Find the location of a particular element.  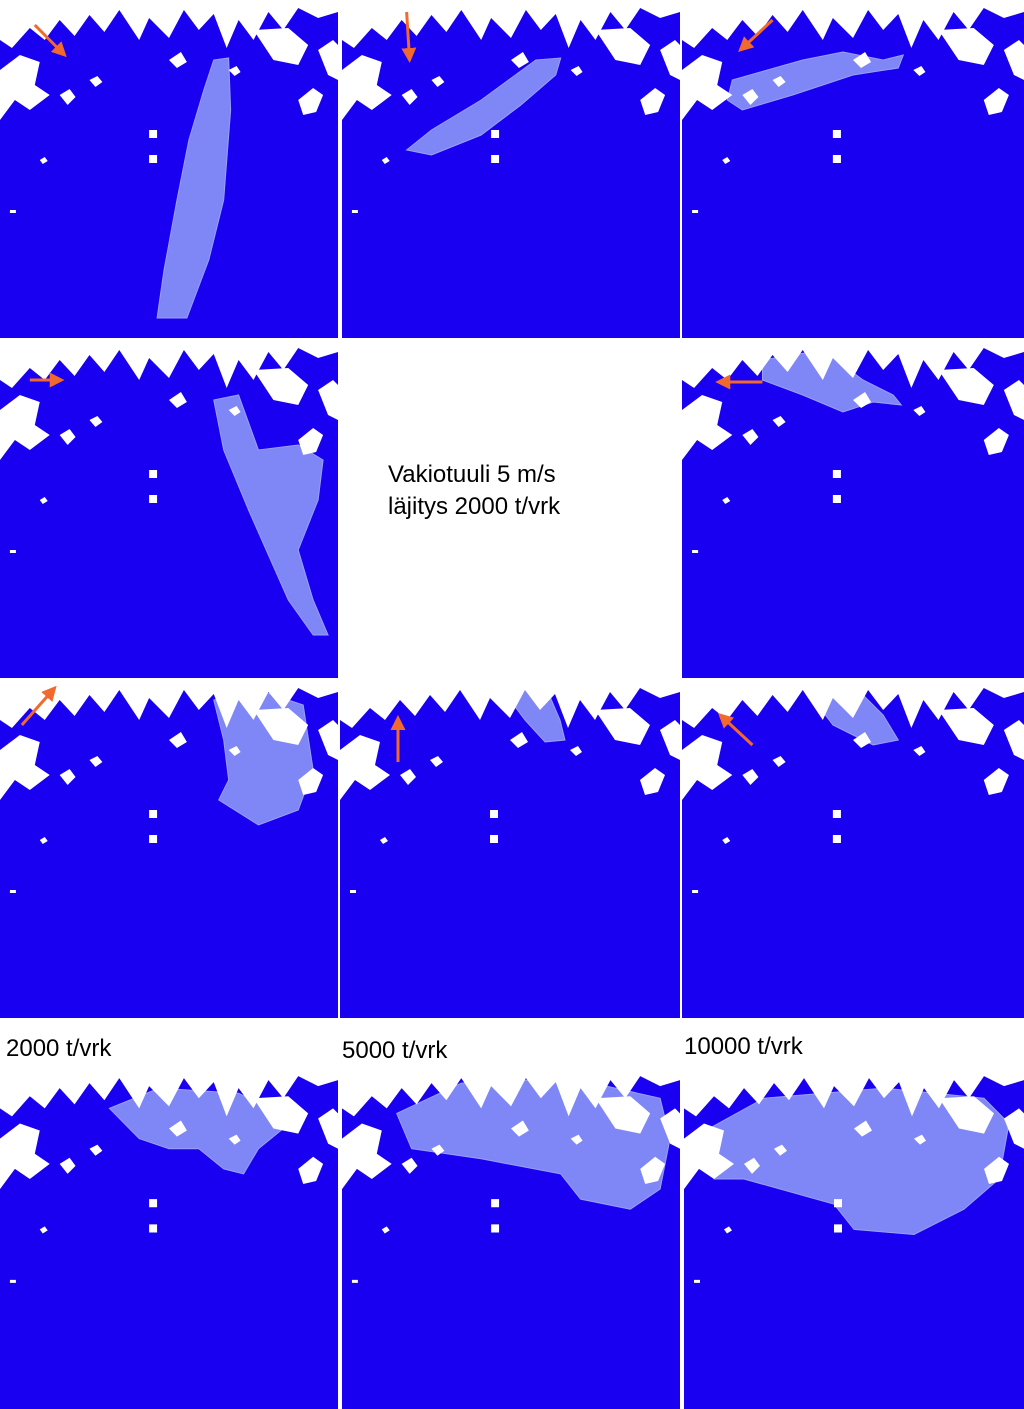

row-label: 2000 t/vrk is located at coordinates (59, 1048).